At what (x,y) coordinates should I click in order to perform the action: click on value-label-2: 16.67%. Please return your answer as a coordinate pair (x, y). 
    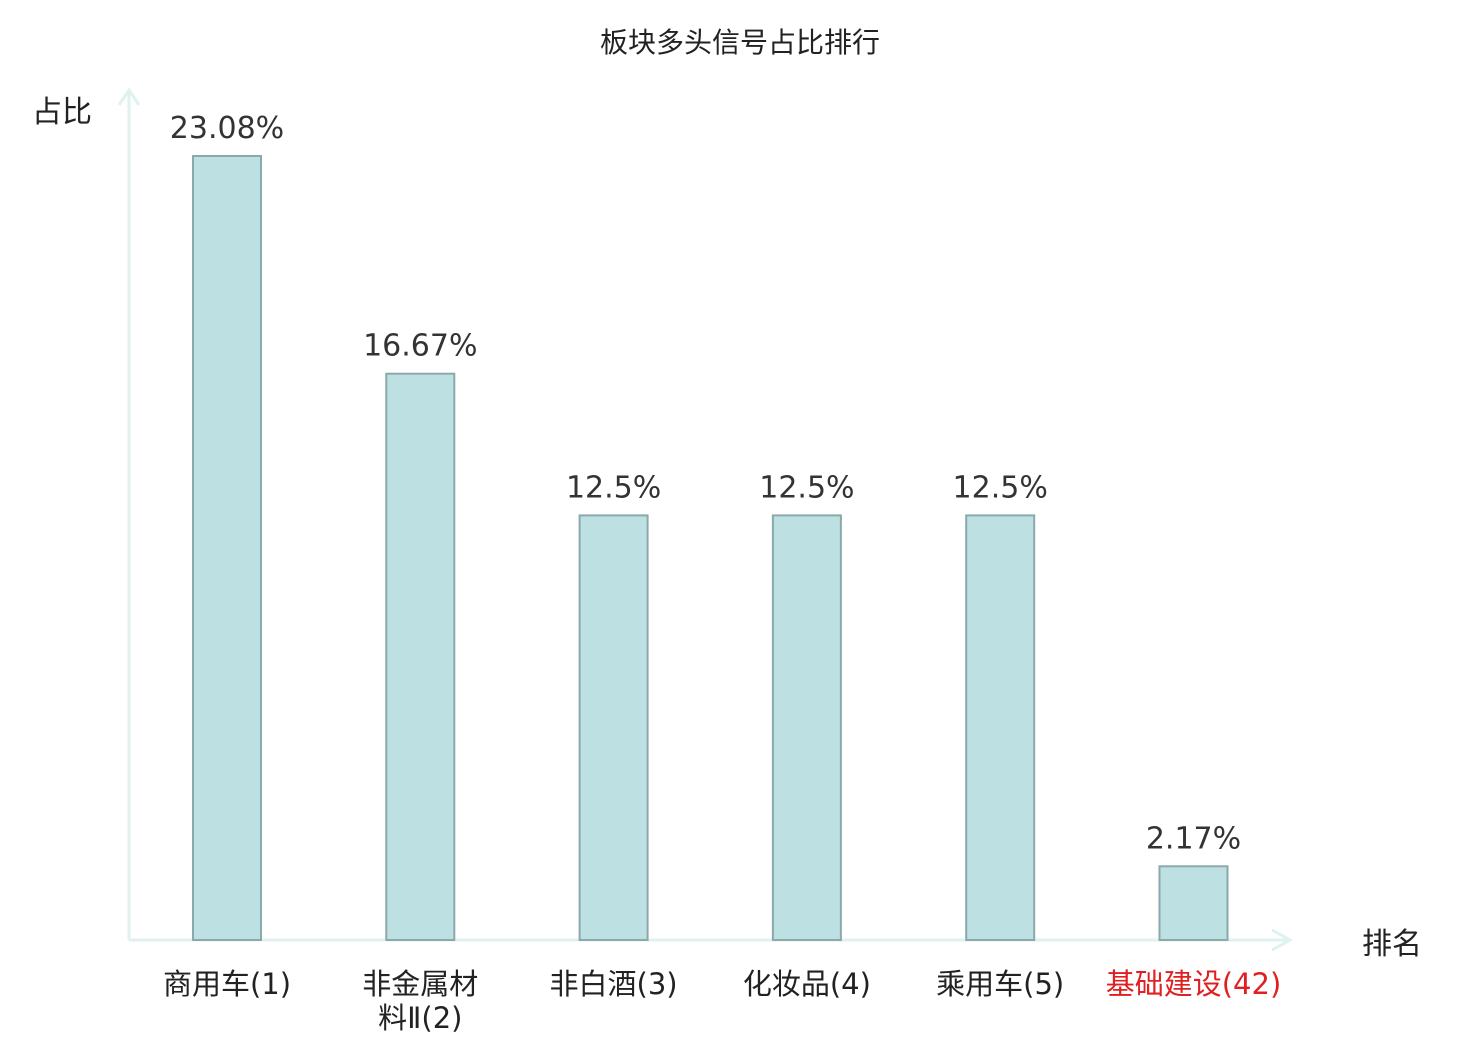
    Looking at the image, I should click on (420, 346).